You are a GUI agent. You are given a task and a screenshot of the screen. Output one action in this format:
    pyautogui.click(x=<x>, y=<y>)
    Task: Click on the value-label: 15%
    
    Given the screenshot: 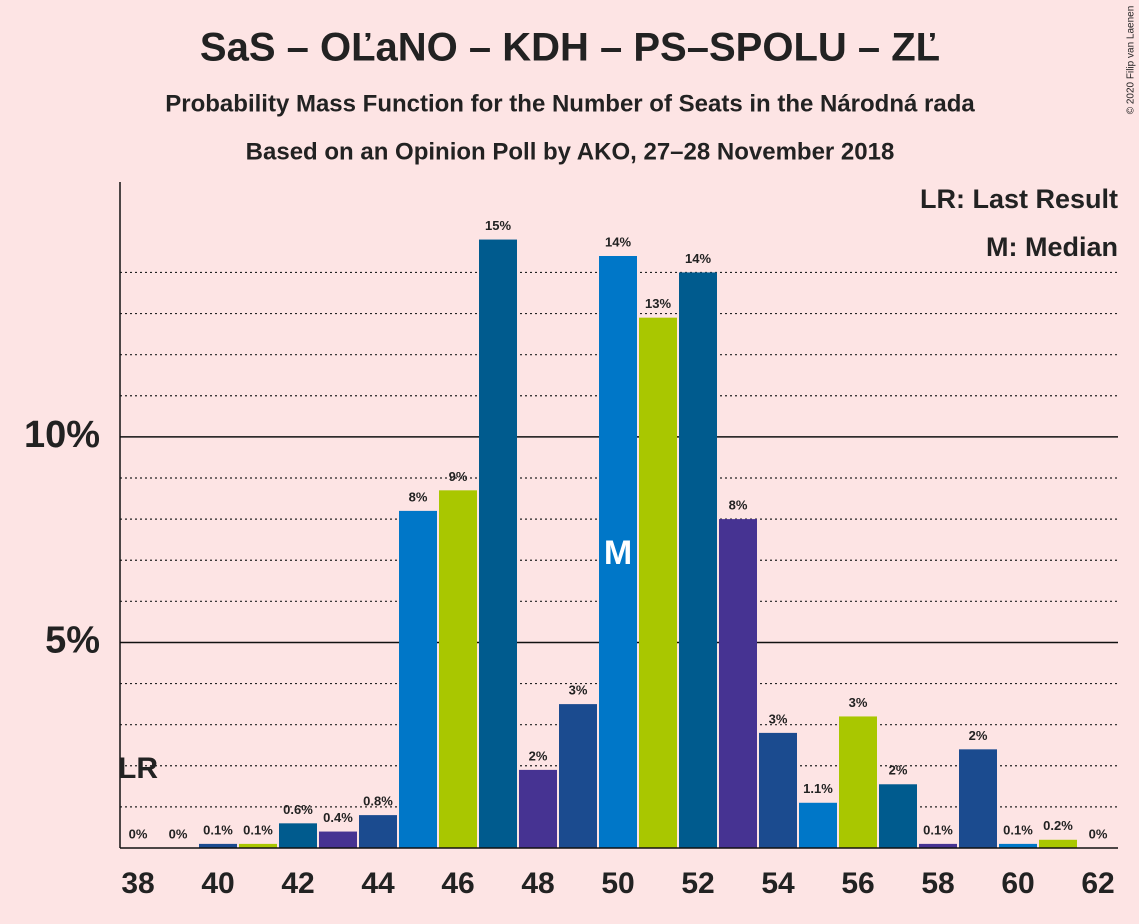 What is the action you would take?
    pyautogui.click(x=498, y=225)
    